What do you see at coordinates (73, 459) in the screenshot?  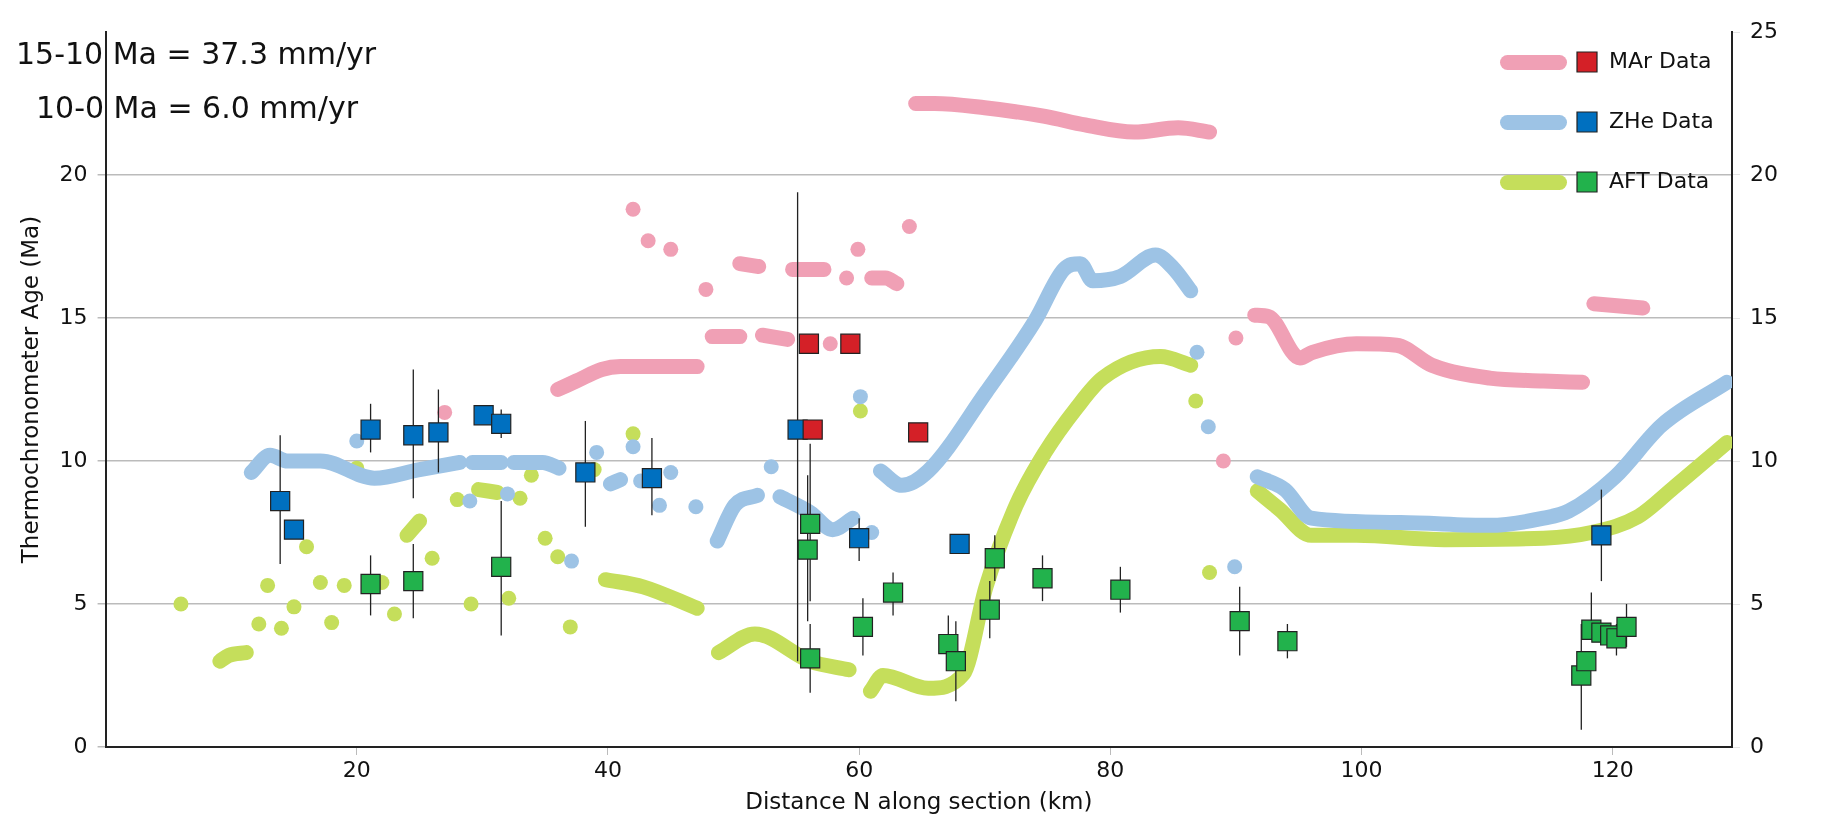 I see `y-tick-label: 10` at bounding box center [73, 459].